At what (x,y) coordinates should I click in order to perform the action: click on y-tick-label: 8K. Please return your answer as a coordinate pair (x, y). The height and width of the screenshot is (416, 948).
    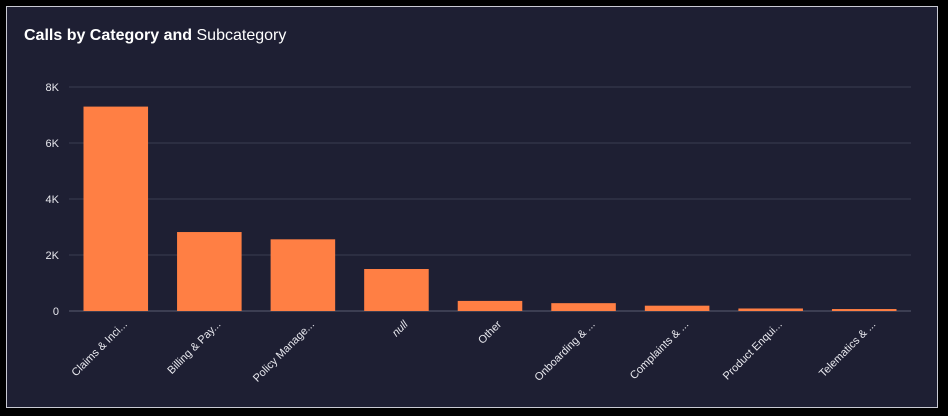
    Looking at the image, I should click on (53, 88).